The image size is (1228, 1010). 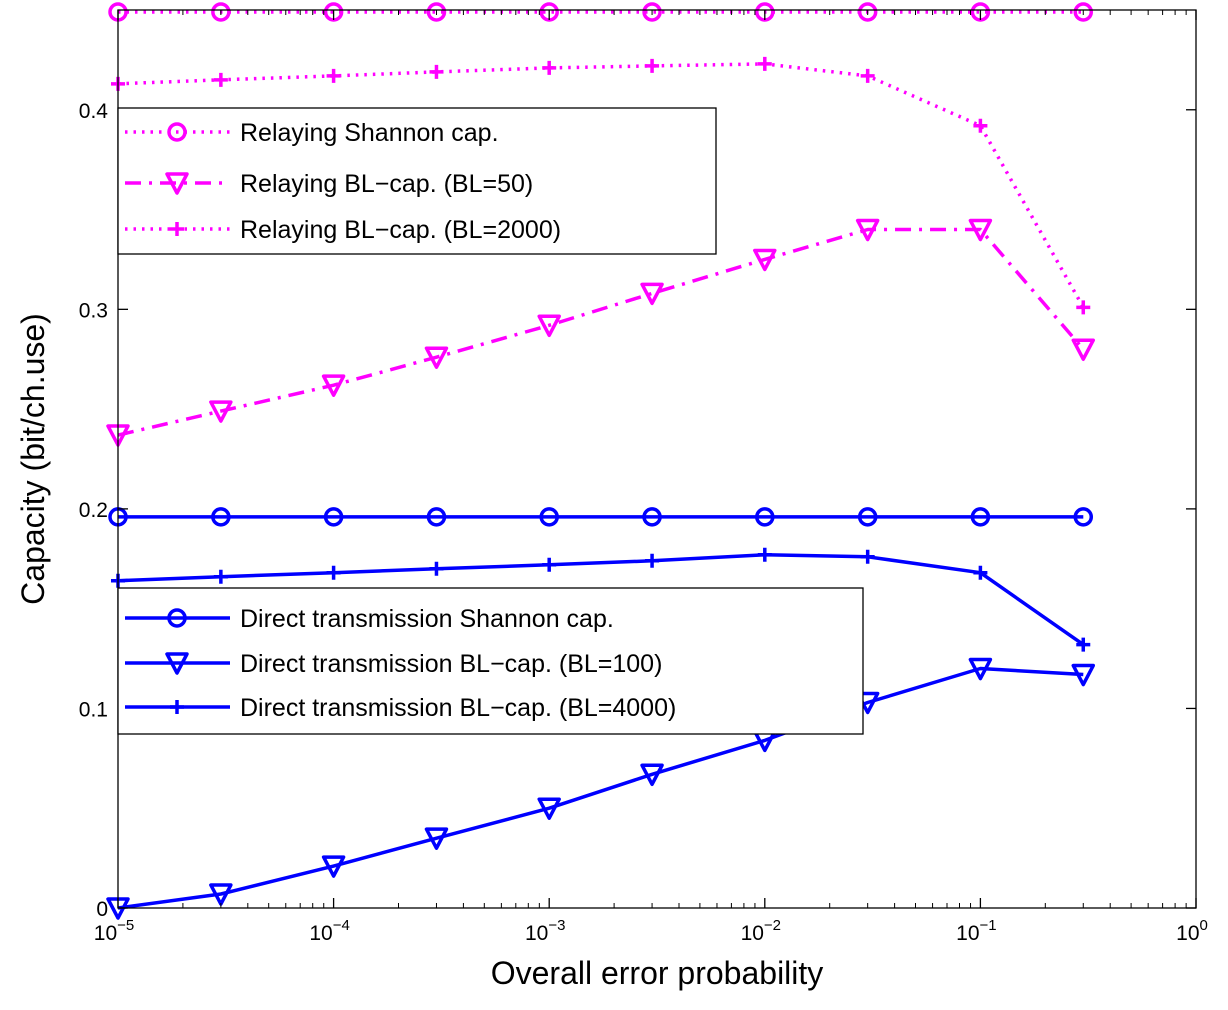 What do you see at coordinates (657, 973) in the screenshot?
I see `x-axis-title: Overall error probability` at bounding box center [657, 973].